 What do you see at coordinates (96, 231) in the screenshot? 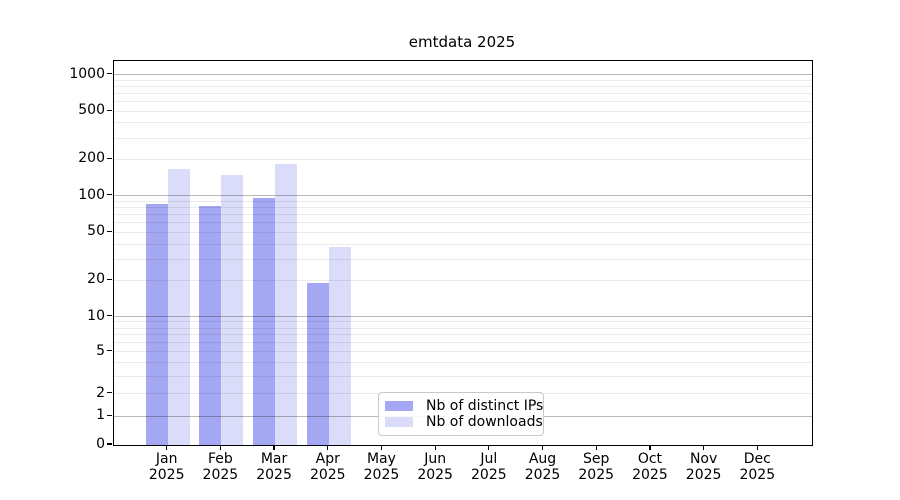
I see `y-tick-label: 50` at bounding box center [96, 231].